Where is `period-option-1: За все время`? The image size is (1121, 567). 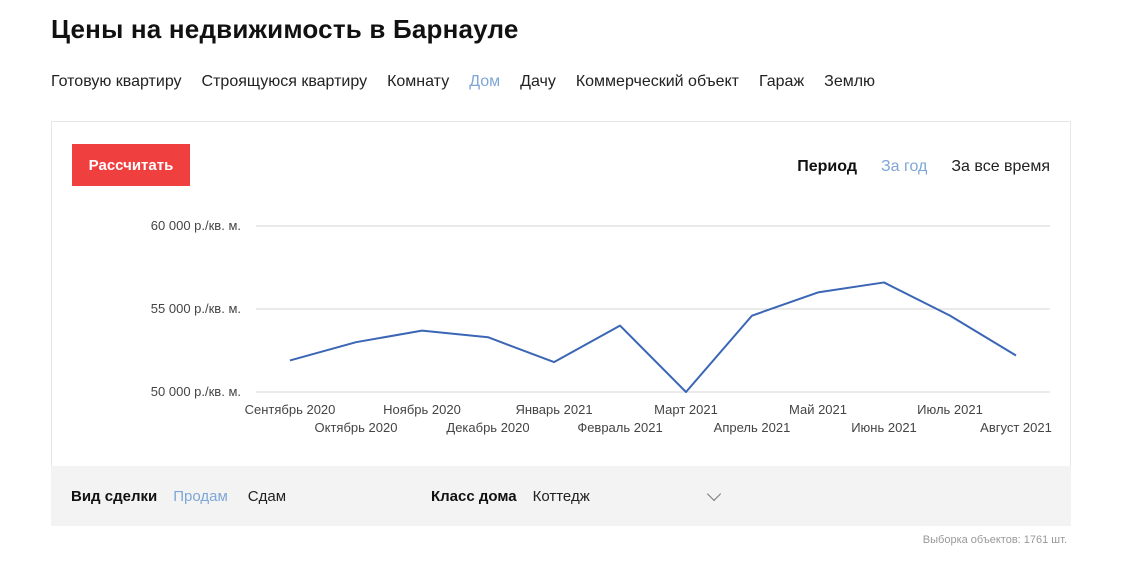 period-option-1: За все время is located at coordinates (1000, 166).